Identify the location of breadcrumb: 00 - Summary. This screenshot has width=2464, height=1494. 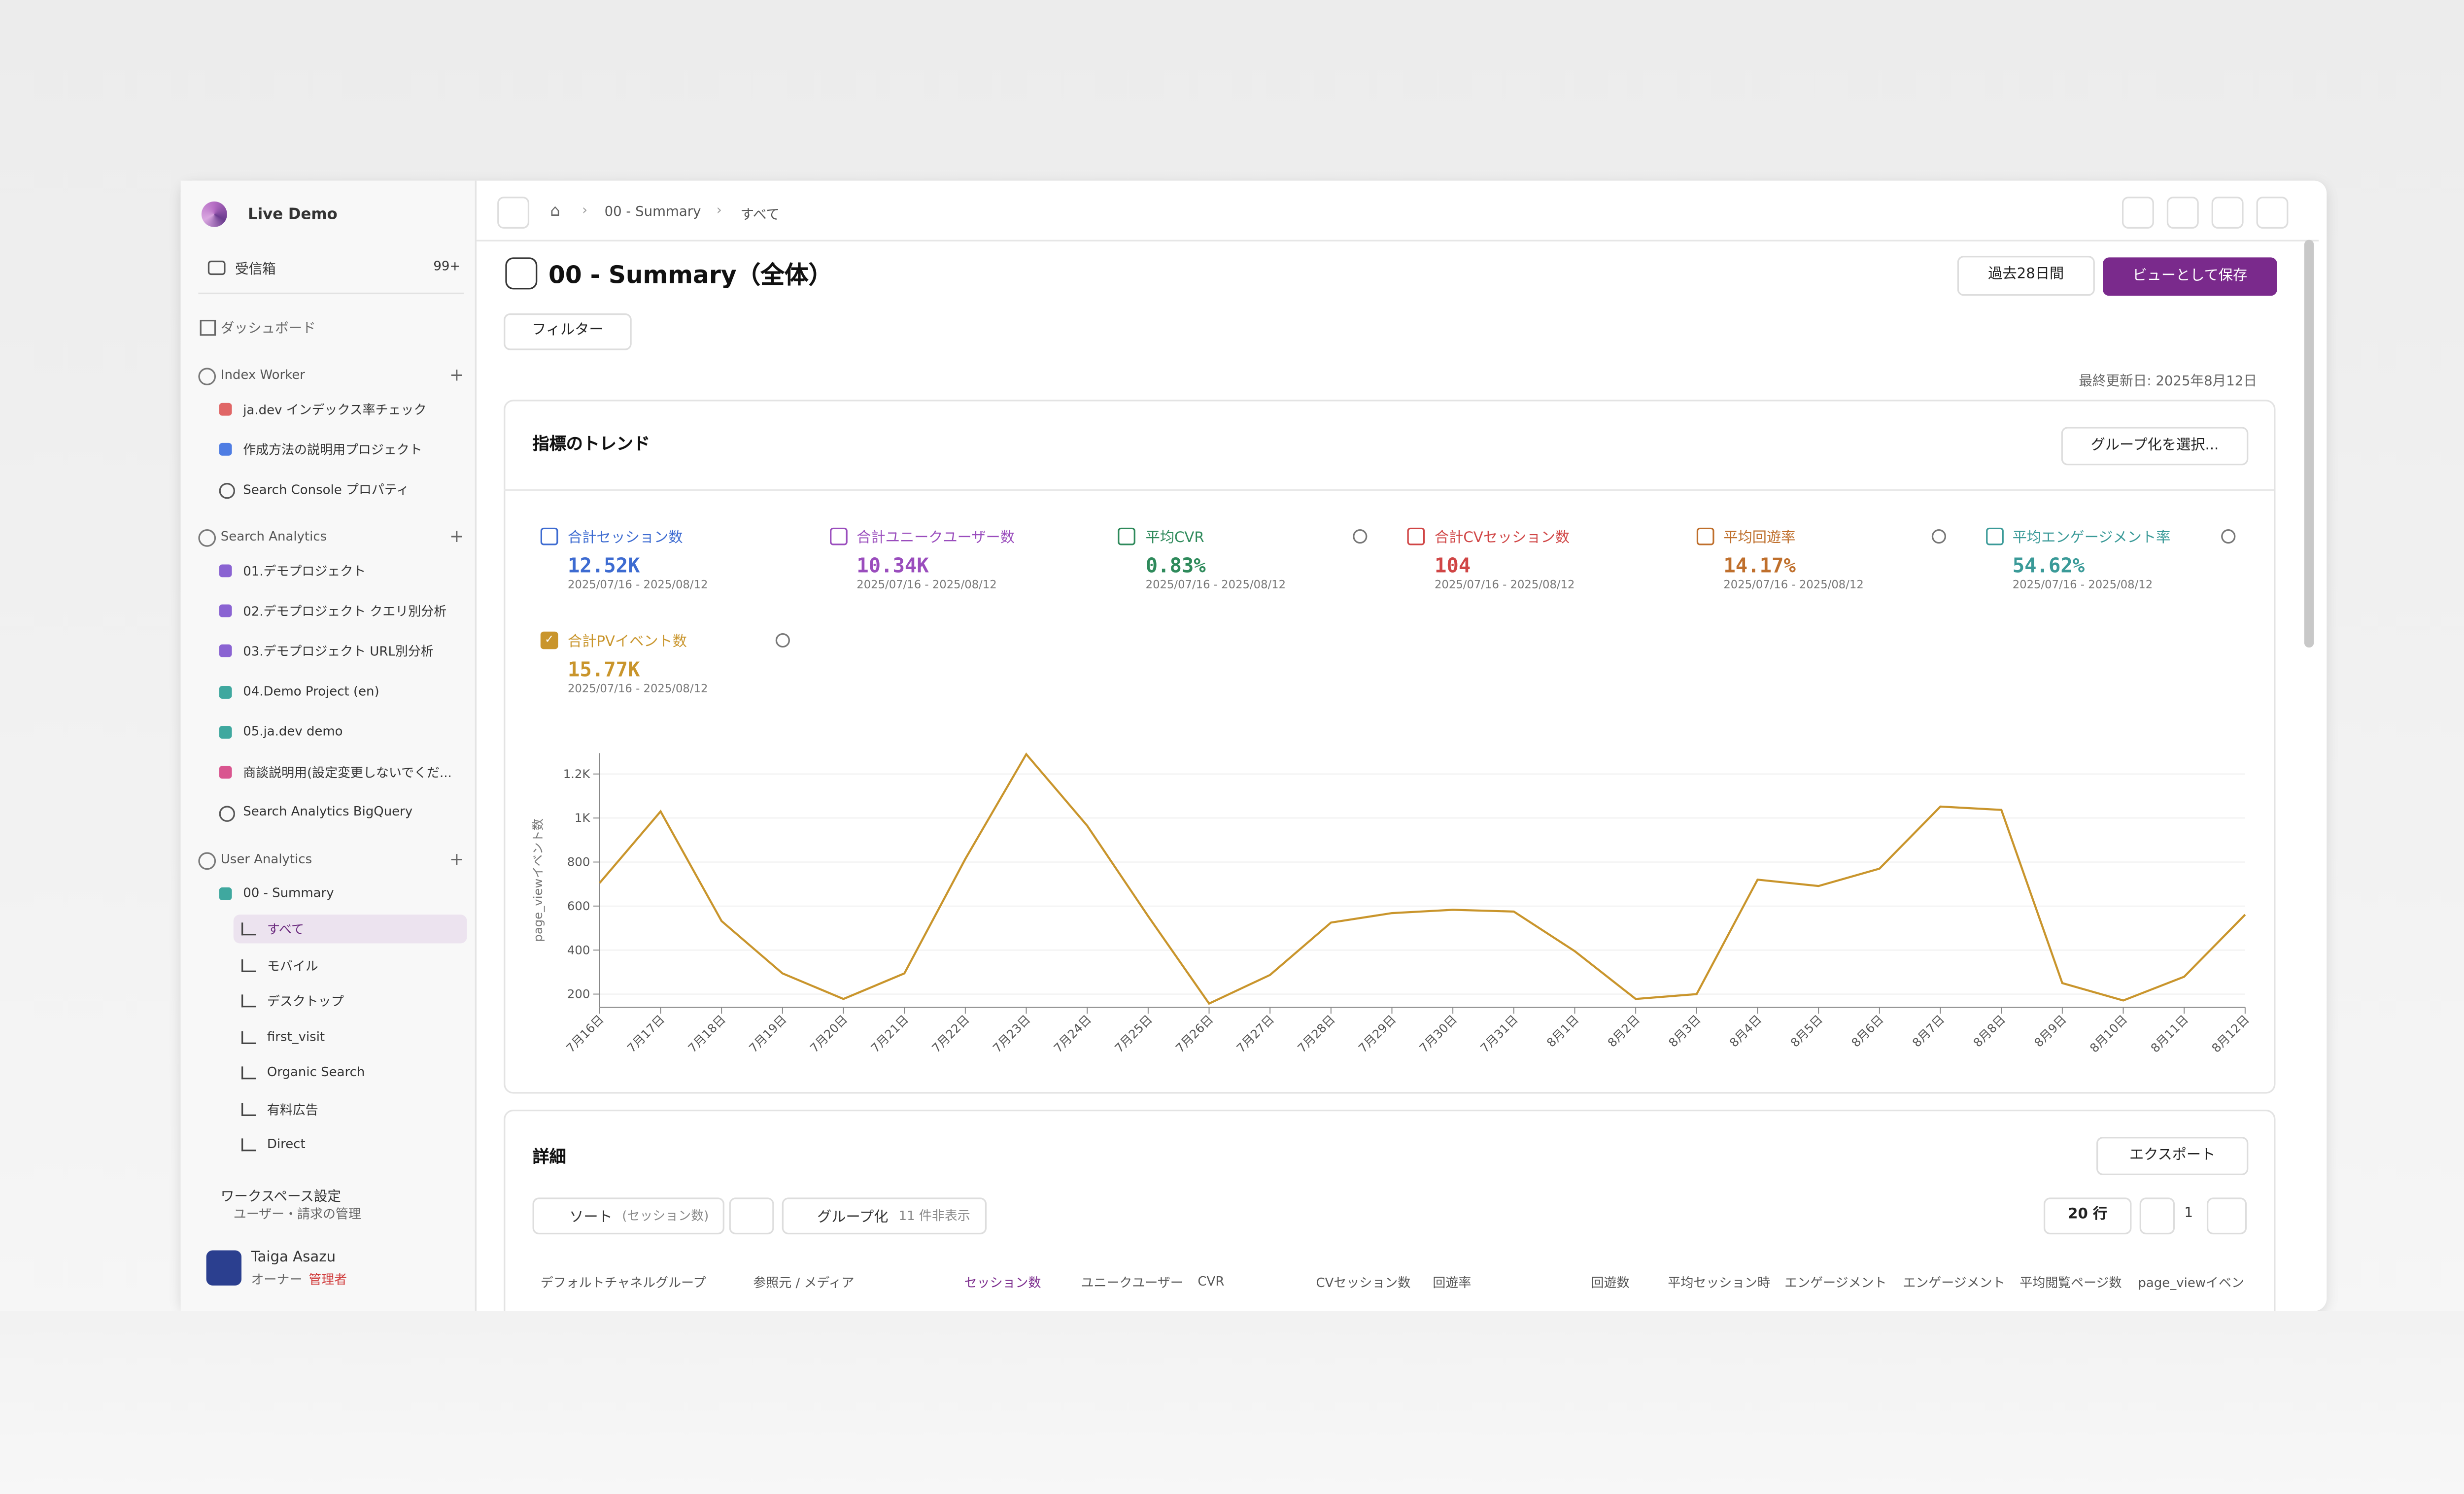
(652, 212).